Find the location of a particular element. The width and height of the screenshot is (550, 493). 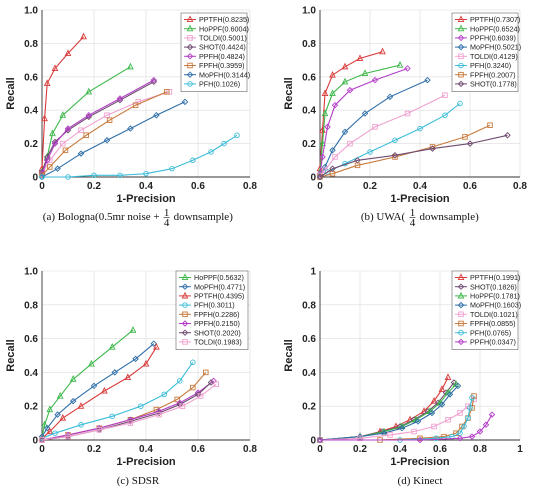

y-tick-label: 1 is located at coordinates (313, 272).